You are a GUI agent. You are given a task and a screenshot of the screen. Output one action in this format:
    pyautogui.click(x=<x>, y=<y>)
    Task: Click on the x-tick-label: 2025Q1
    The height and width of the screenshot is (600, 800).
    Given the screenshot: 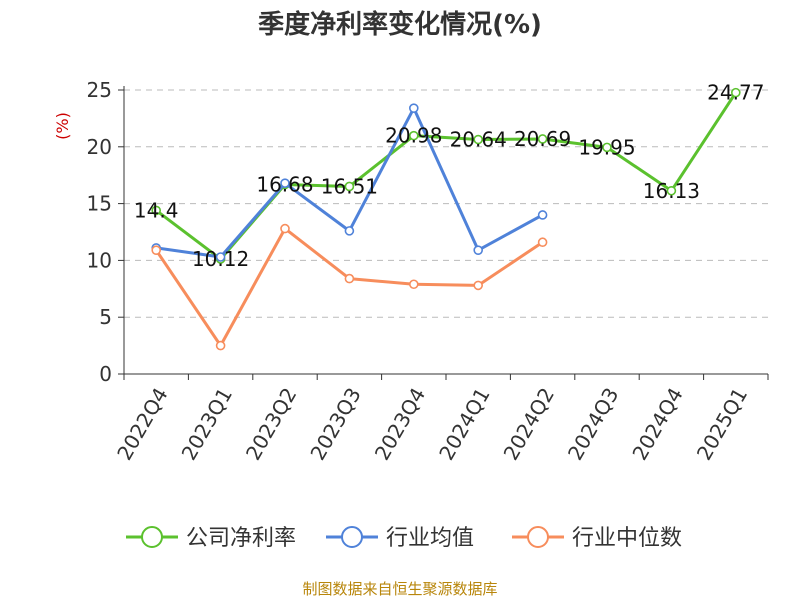 What is the action you would take?
    pyautogui.click(x=722, y=424)
    